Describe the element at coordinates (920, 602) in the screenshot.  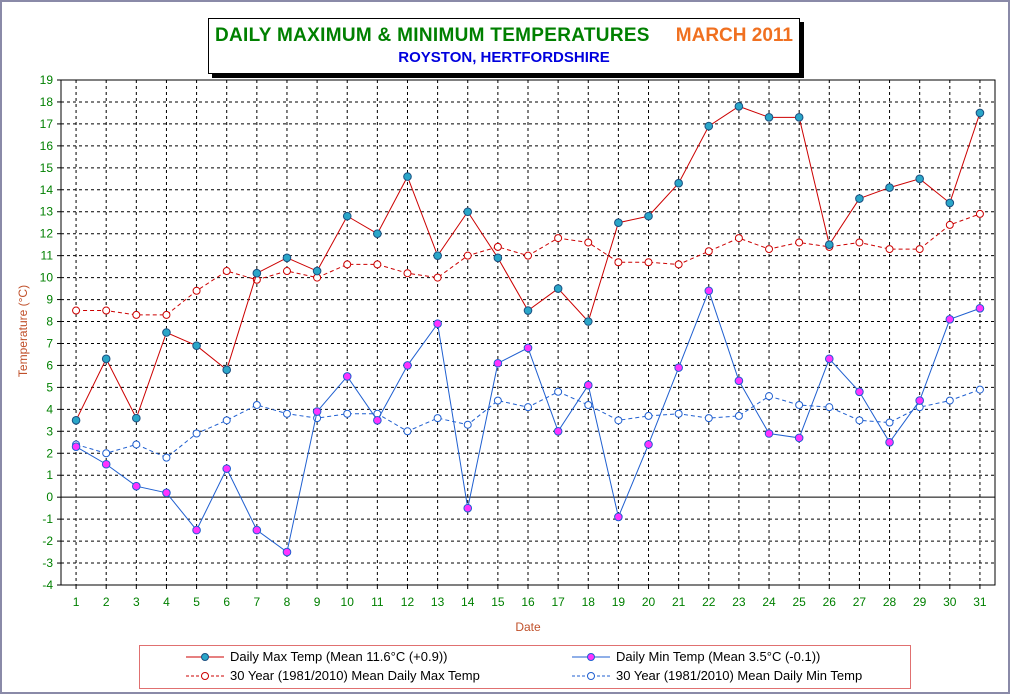
I see `x-tick-label: 29` at that location.